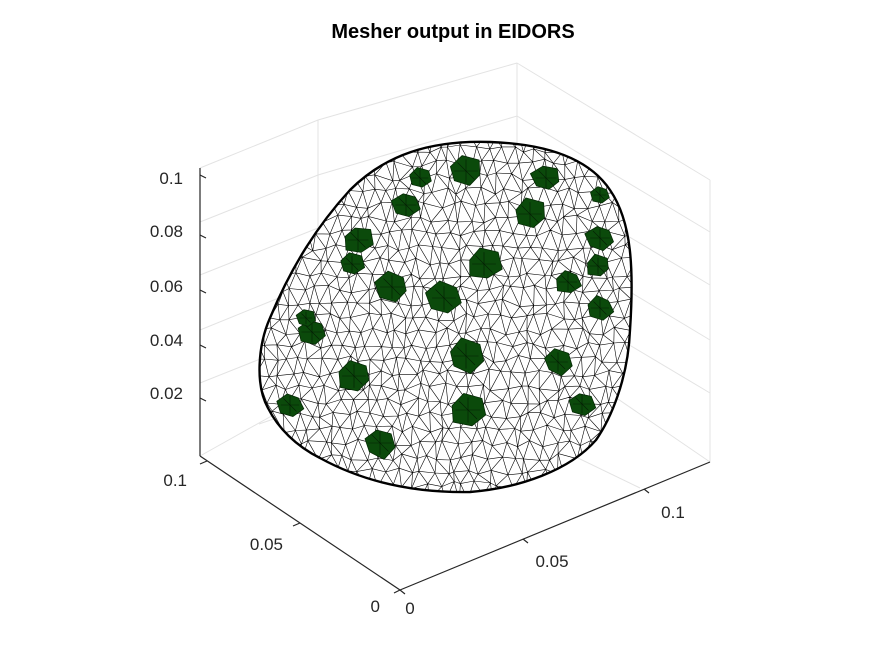 Image resolution: width=875 pixels, height=656 pixels. I want to click on z-tick-label: 0.06, so click(166, 286).